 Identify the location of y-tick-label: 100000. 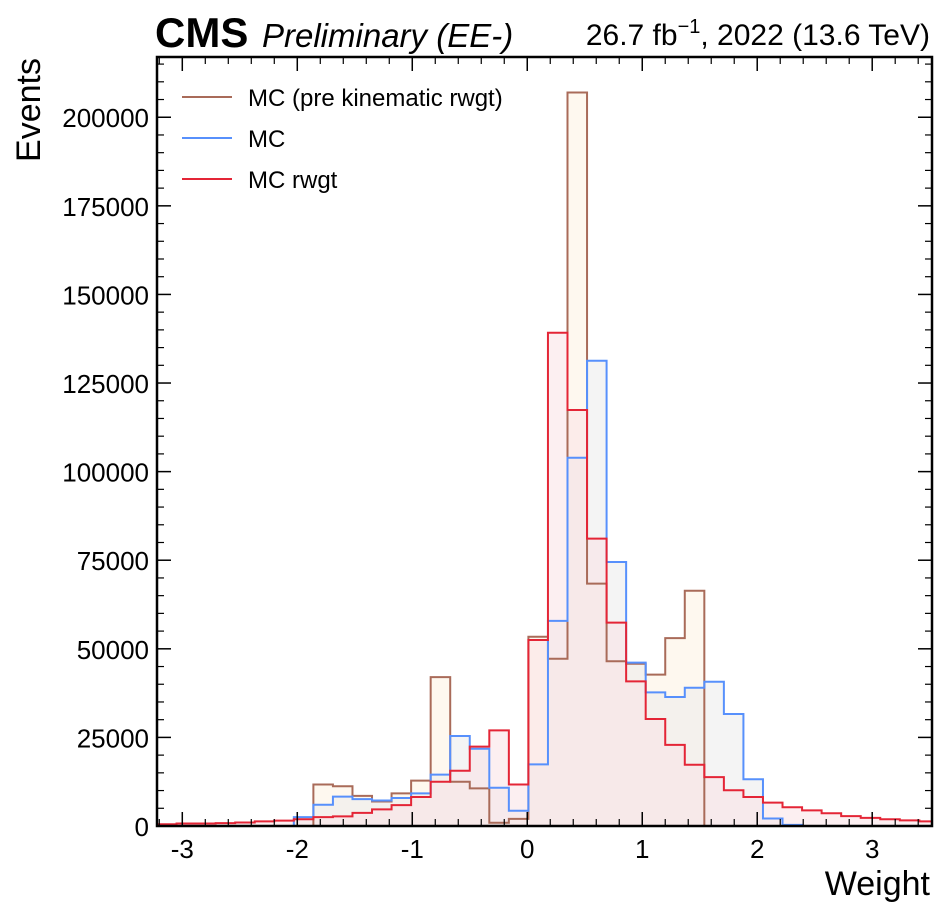
(105, 473).